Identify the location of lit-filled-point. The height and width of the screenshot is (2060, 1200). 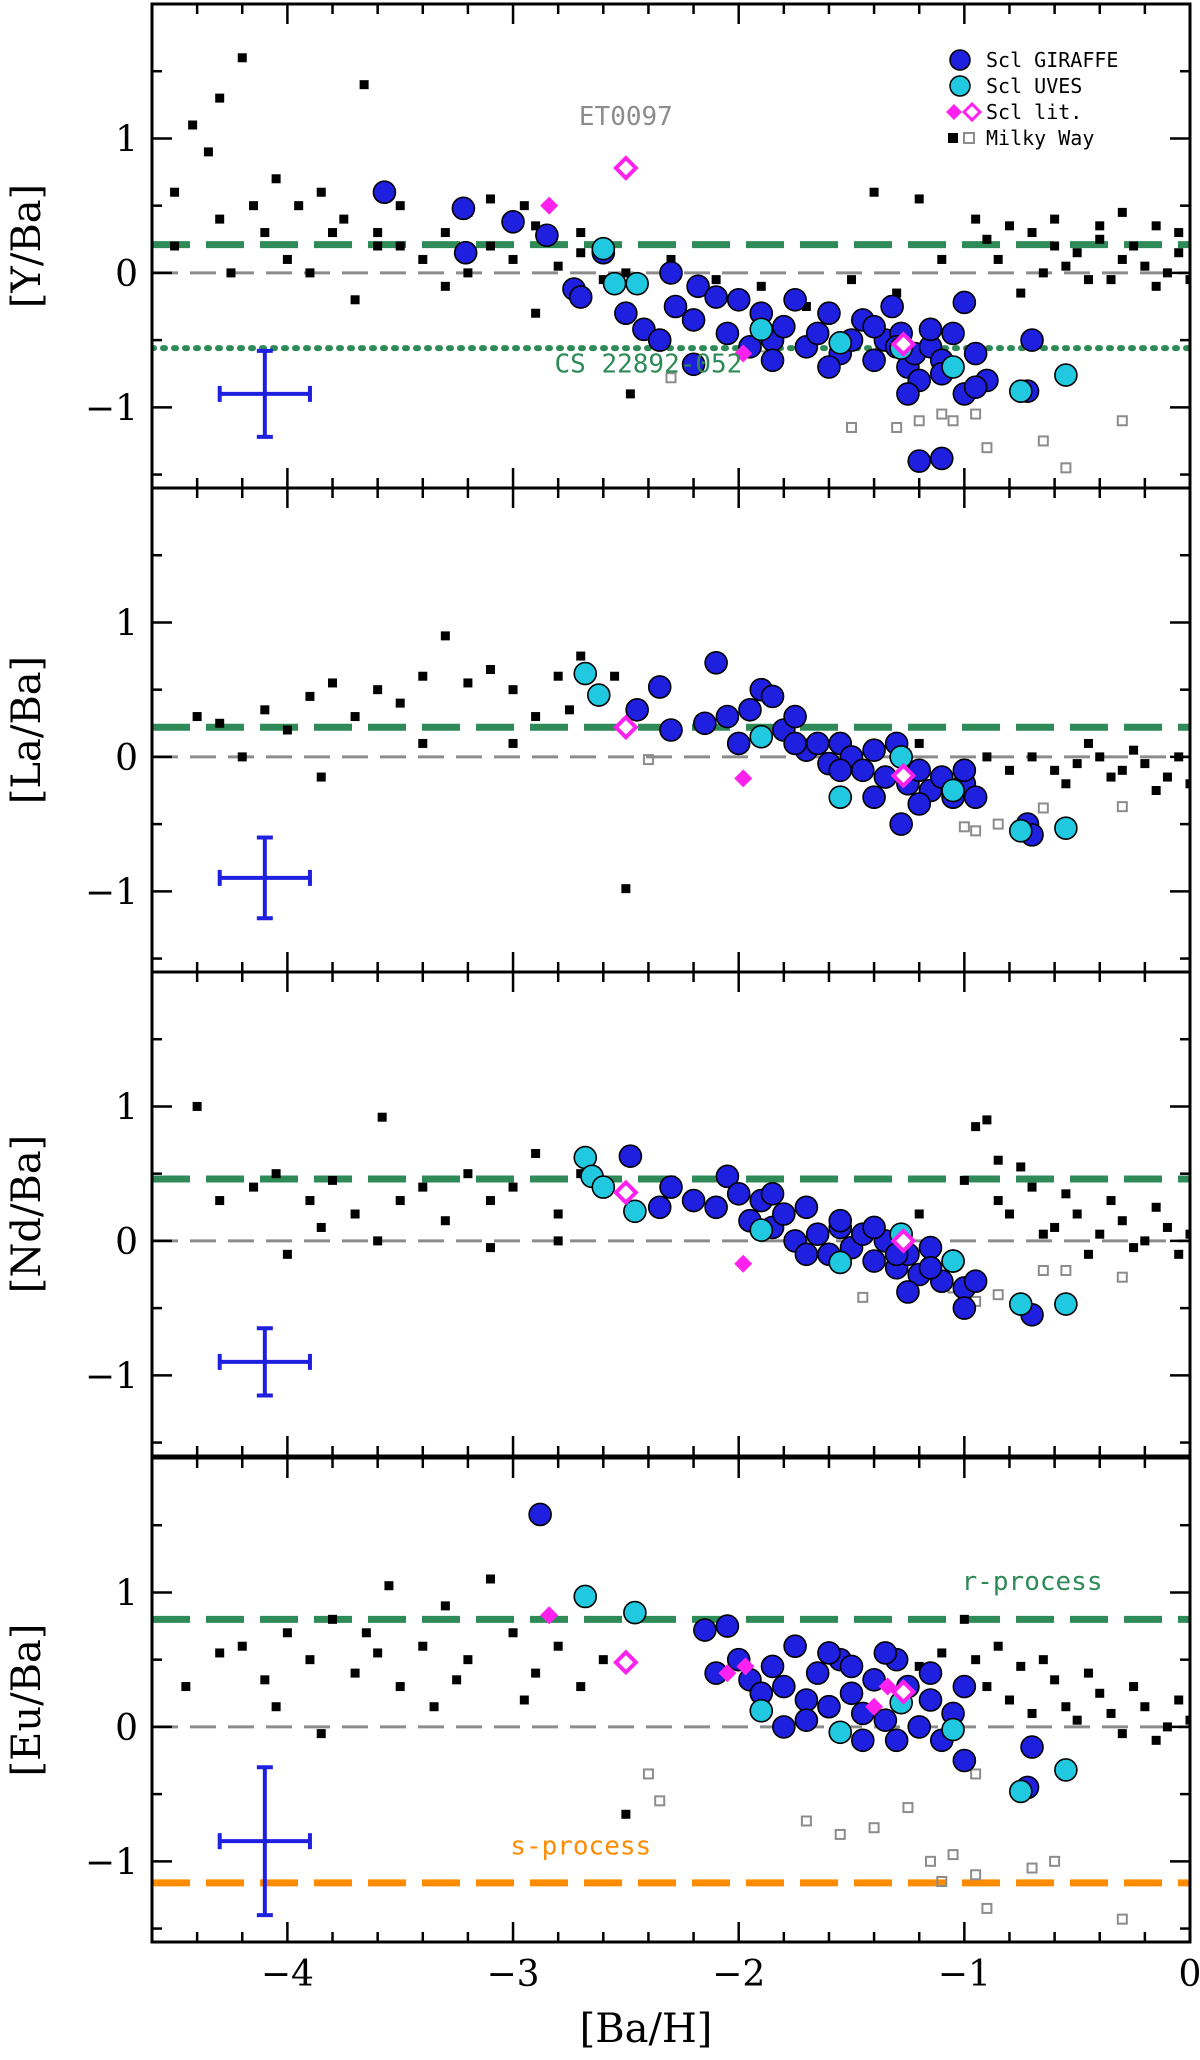
(745, 1666).